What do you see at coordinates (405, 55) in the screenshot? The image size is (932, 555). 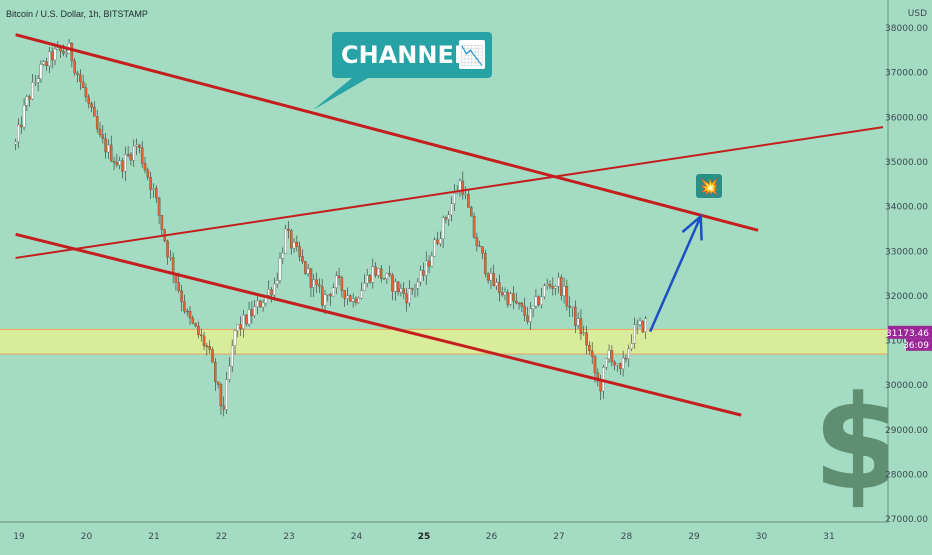 I see `callout-text: CHANNEL` at bounding box center [405, 55].